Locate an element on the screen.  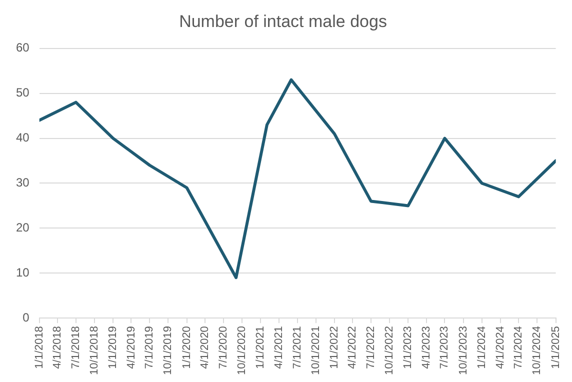
x-tick-label: 1/1/2025 is located at coordinates (556, 347).